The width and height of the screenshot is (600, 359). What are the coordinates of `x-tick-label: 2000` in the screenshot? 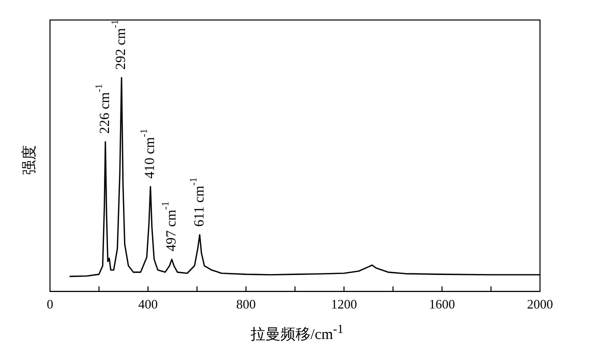 It's located at (540, 304).